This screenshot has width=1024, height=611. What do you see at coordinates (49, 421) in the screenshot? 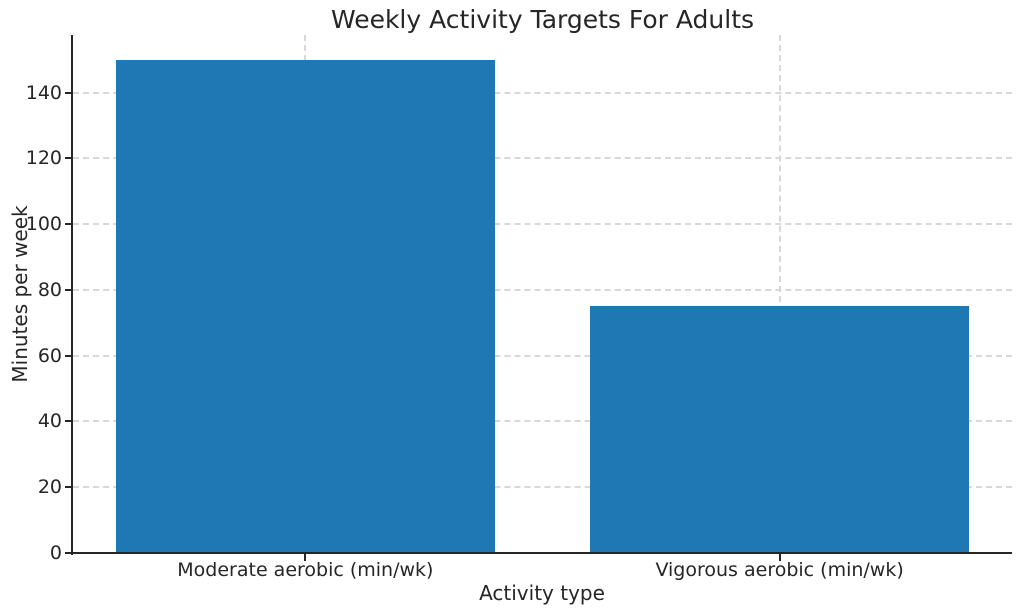
I see `y-tick-label: 40` at bounding box center [49, 421].